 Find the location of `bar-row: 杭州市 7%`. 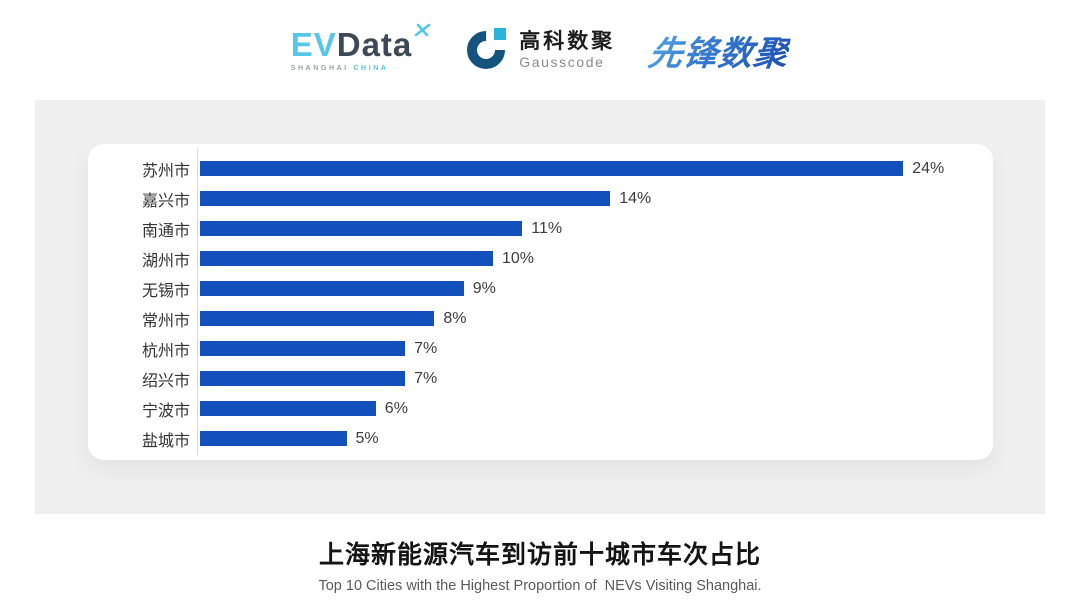

bar-row: 杭州市 7% is located at coordinates (534, 349).